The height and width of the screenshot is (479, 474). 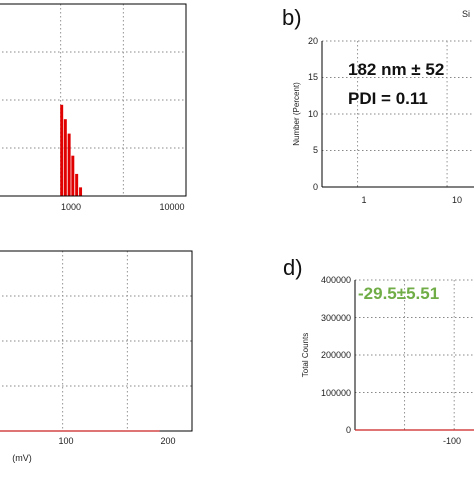 What do you see at coordinates (313, 41) in the screenshot?
I see `panel-b-y-tick-20: 20` at bounding box center [313, 41].